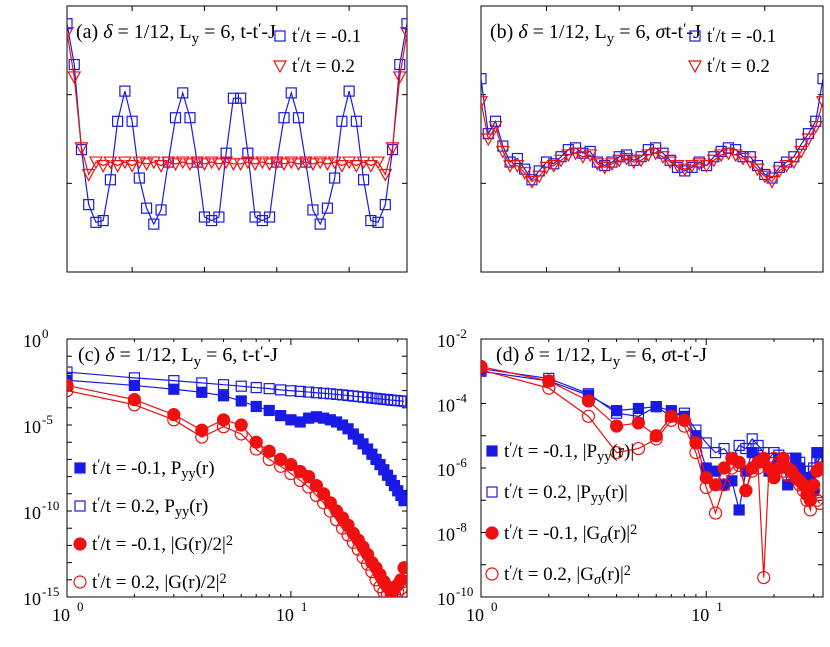  Describe the element at coordinates (461, 462) in the screenshot. I see `y-tick-exponent: -6` at that location.